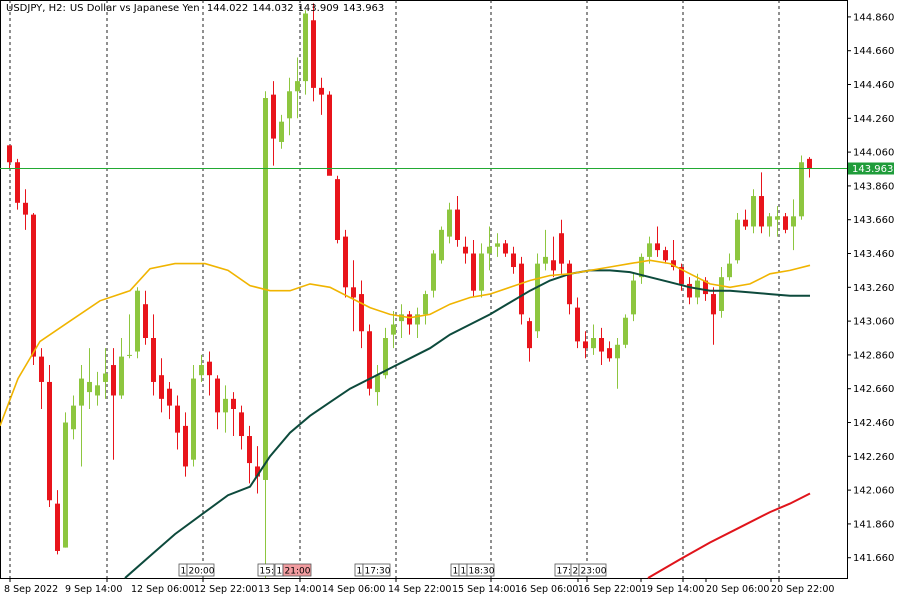 This screenshot has height=600, width=900. Describe the element at coordinates (873, 524) in the screenshot. I see `price-tick-label: 141.860` at that location.